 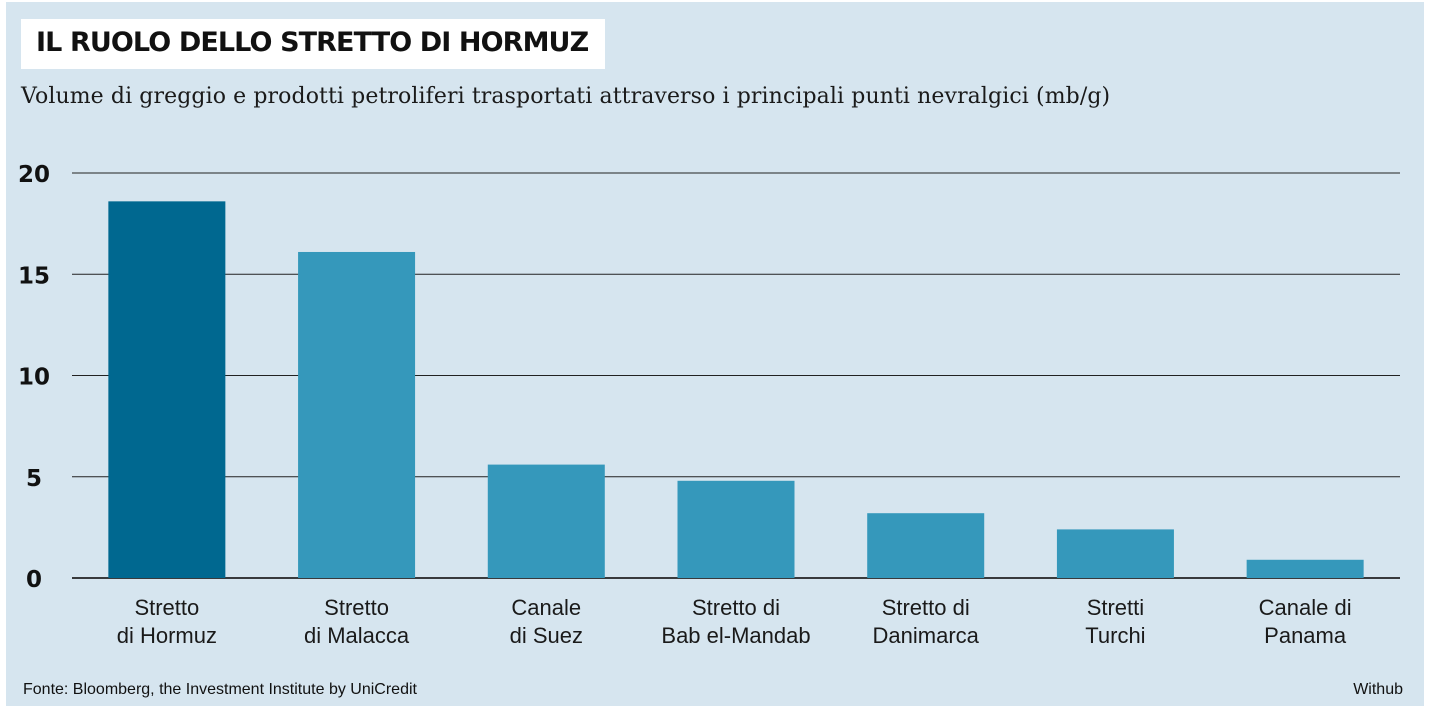 What do you see at coordinates (357, 635) in the screenshot?
I see `x-tick-label: di Malacca` at bounding box center [357, 635].